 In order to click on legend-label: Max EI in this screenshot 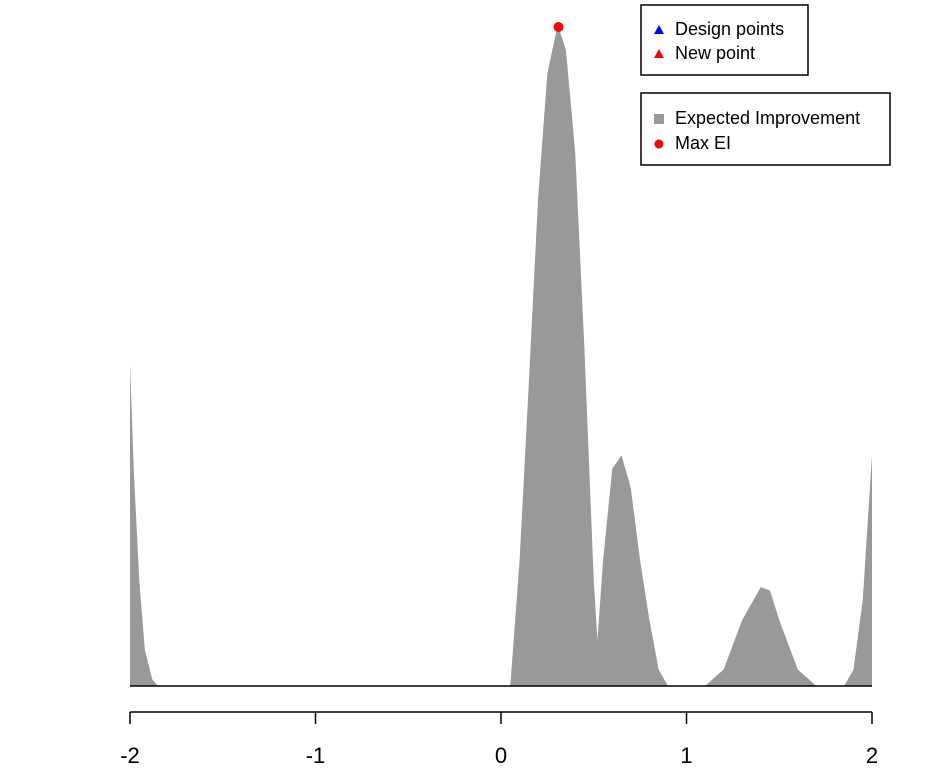, I will do `click(703, 143)`.